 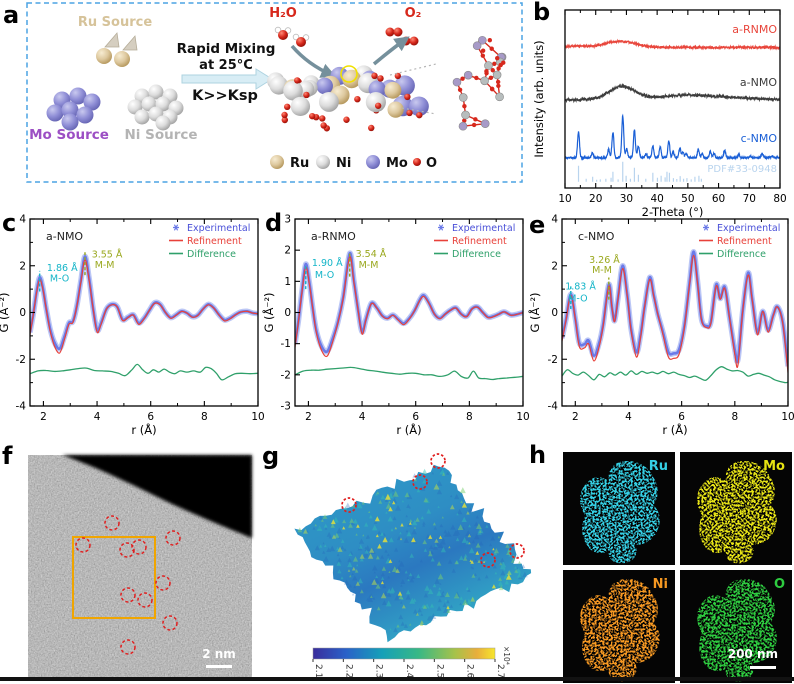 What do you see at coordinates (371, 254) in the screenshot?
I see `annotation-distance: 3.54 Å` at bounding box center [371, 254].